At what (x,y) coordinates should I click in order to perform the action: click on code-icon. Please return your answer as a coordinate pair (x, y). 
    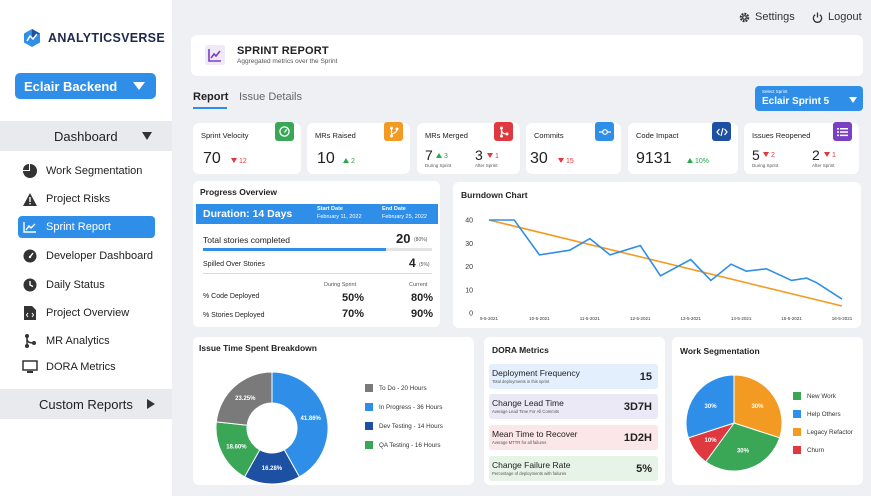
    Looking at the image, I should click on (721, 131).